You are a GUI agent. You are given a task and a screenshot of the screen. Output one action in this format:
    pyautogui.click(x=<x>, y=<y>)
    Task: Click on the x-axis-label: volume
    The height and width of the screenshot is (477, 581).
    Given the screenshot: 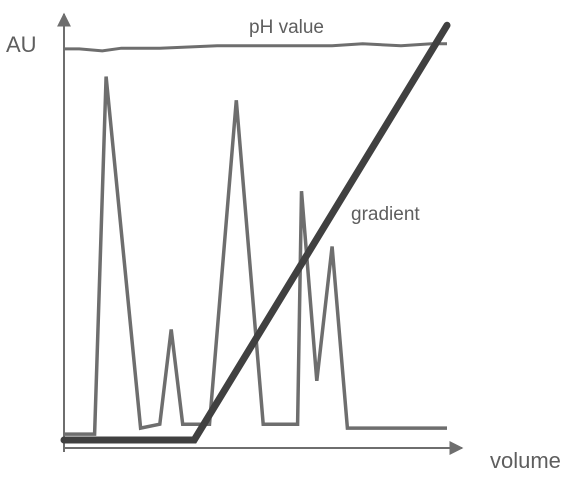 What is the action you would take?
    pyautogui.click(x=525, y=460)
    